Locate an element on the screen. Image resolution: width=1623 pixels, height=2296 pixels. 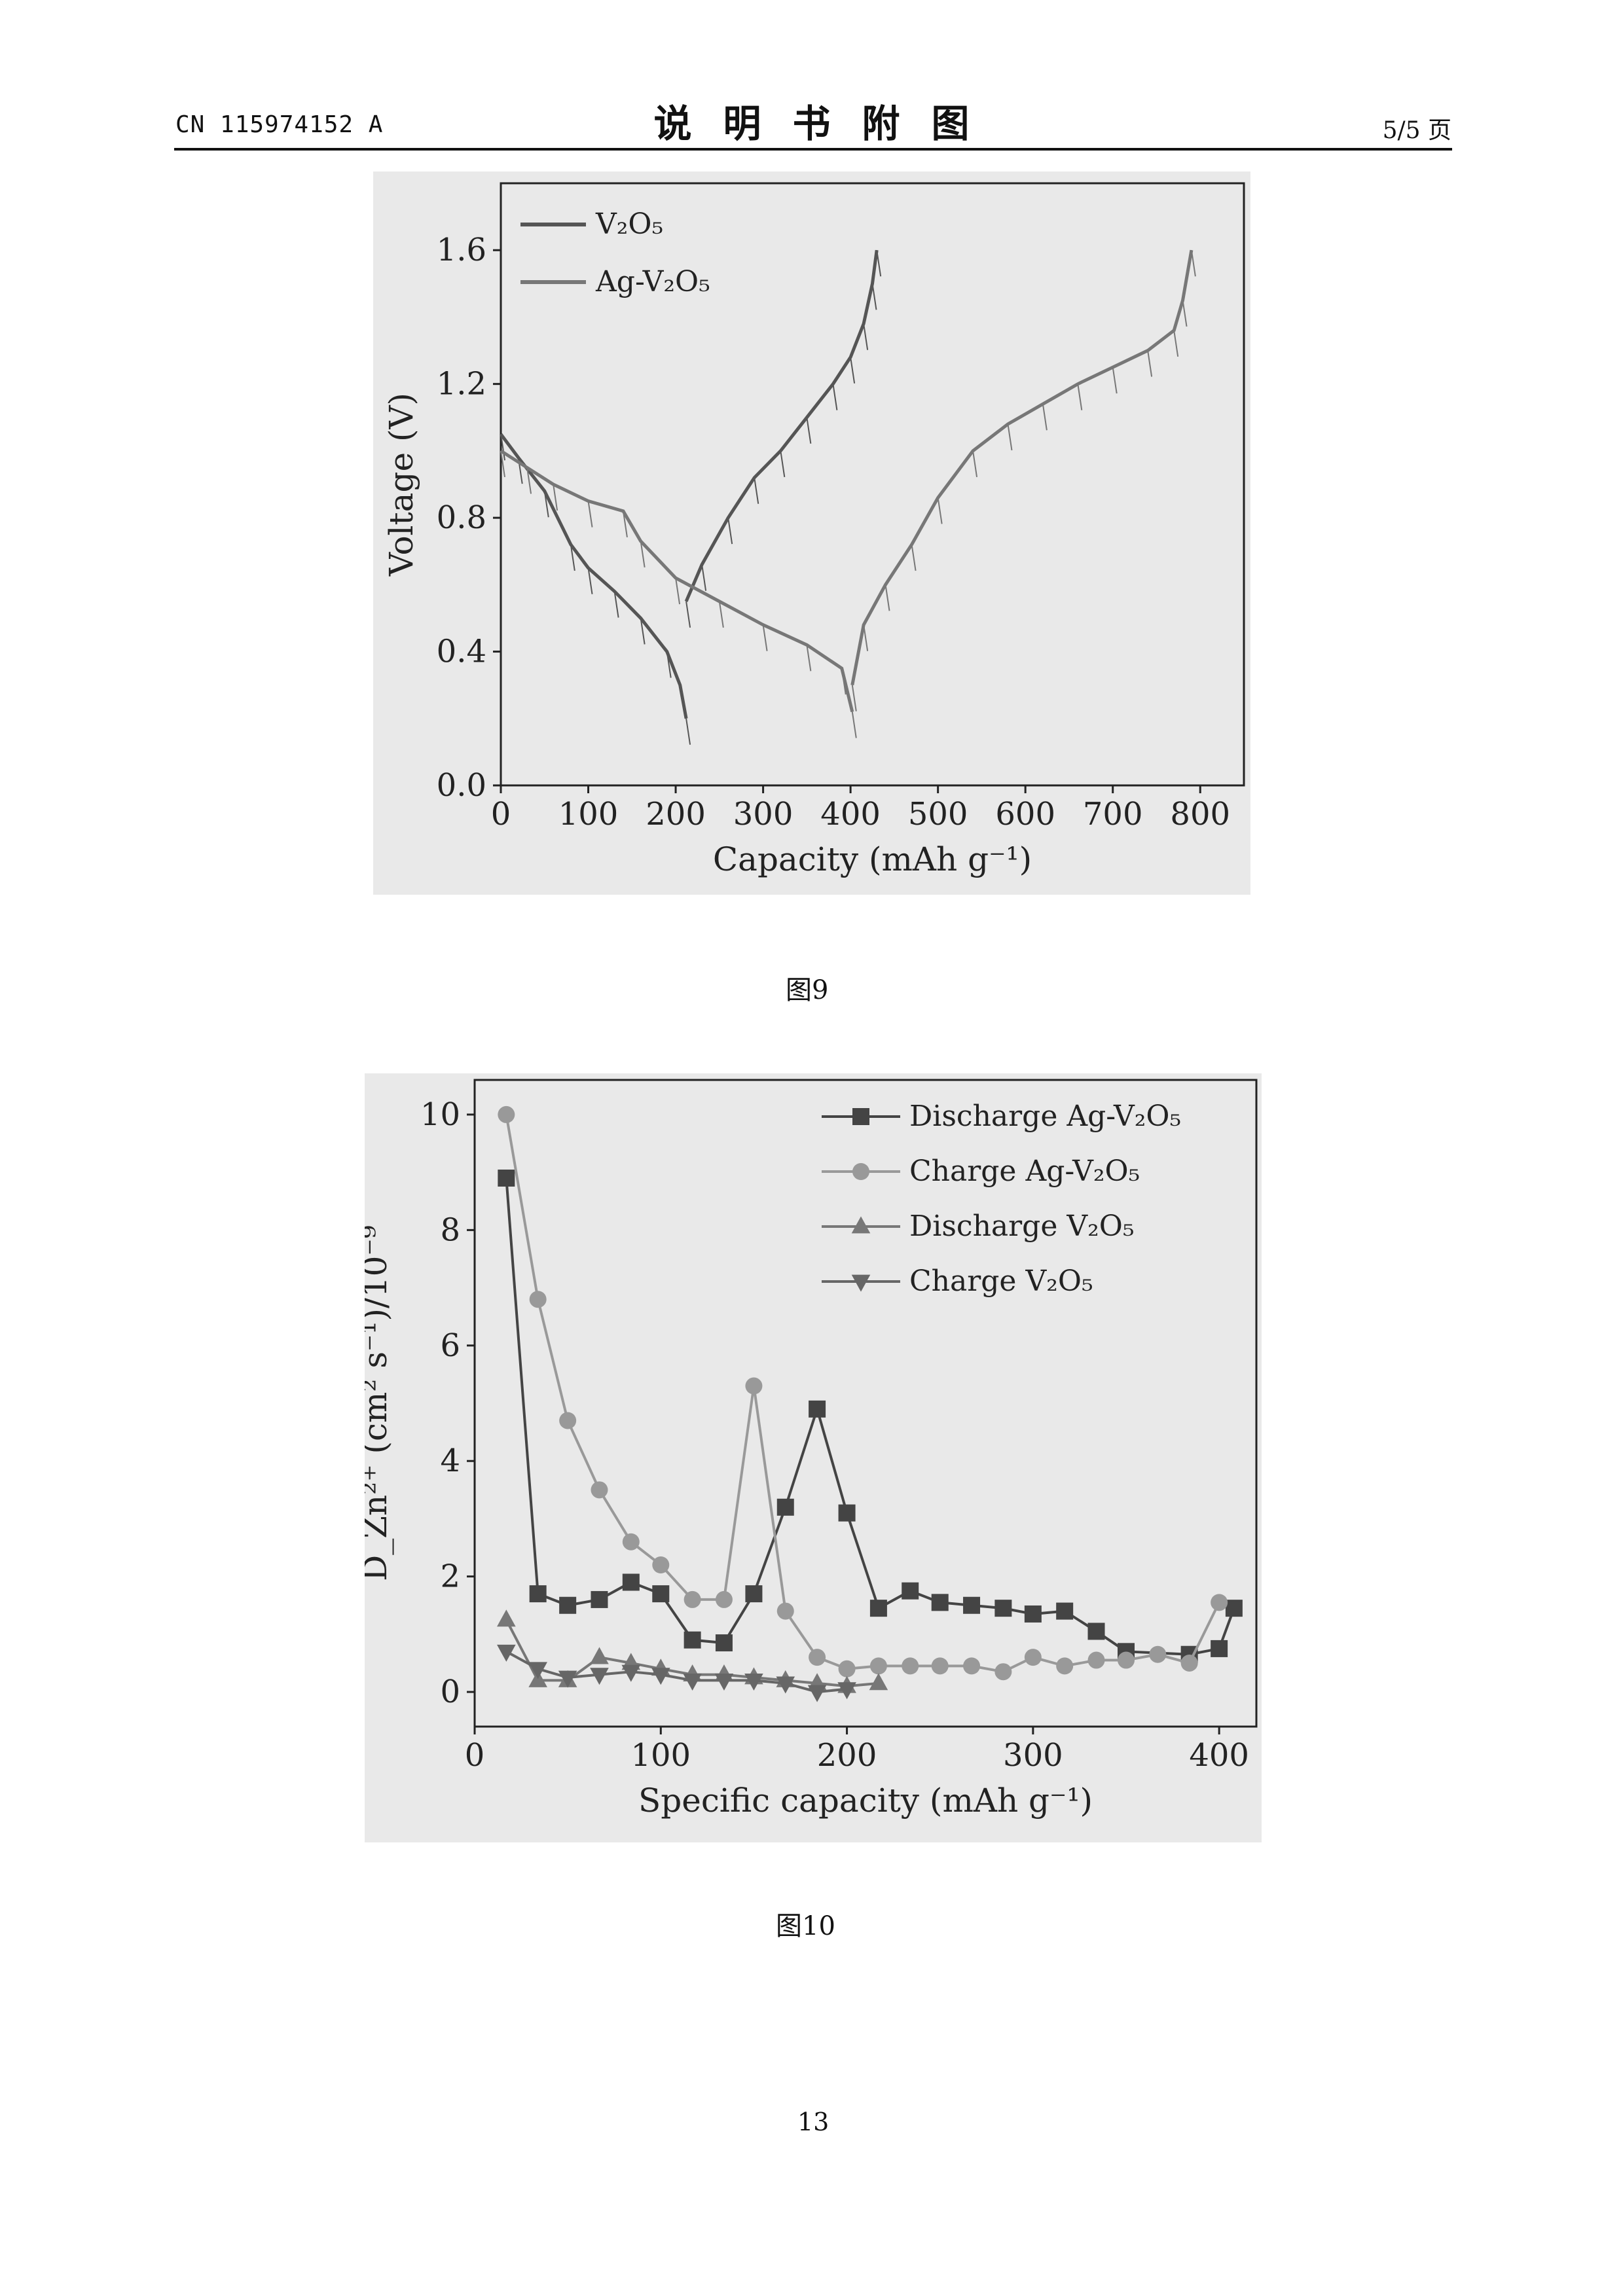
legend-label: Ag-V₂O₅ is located at coordinates (652, 281).